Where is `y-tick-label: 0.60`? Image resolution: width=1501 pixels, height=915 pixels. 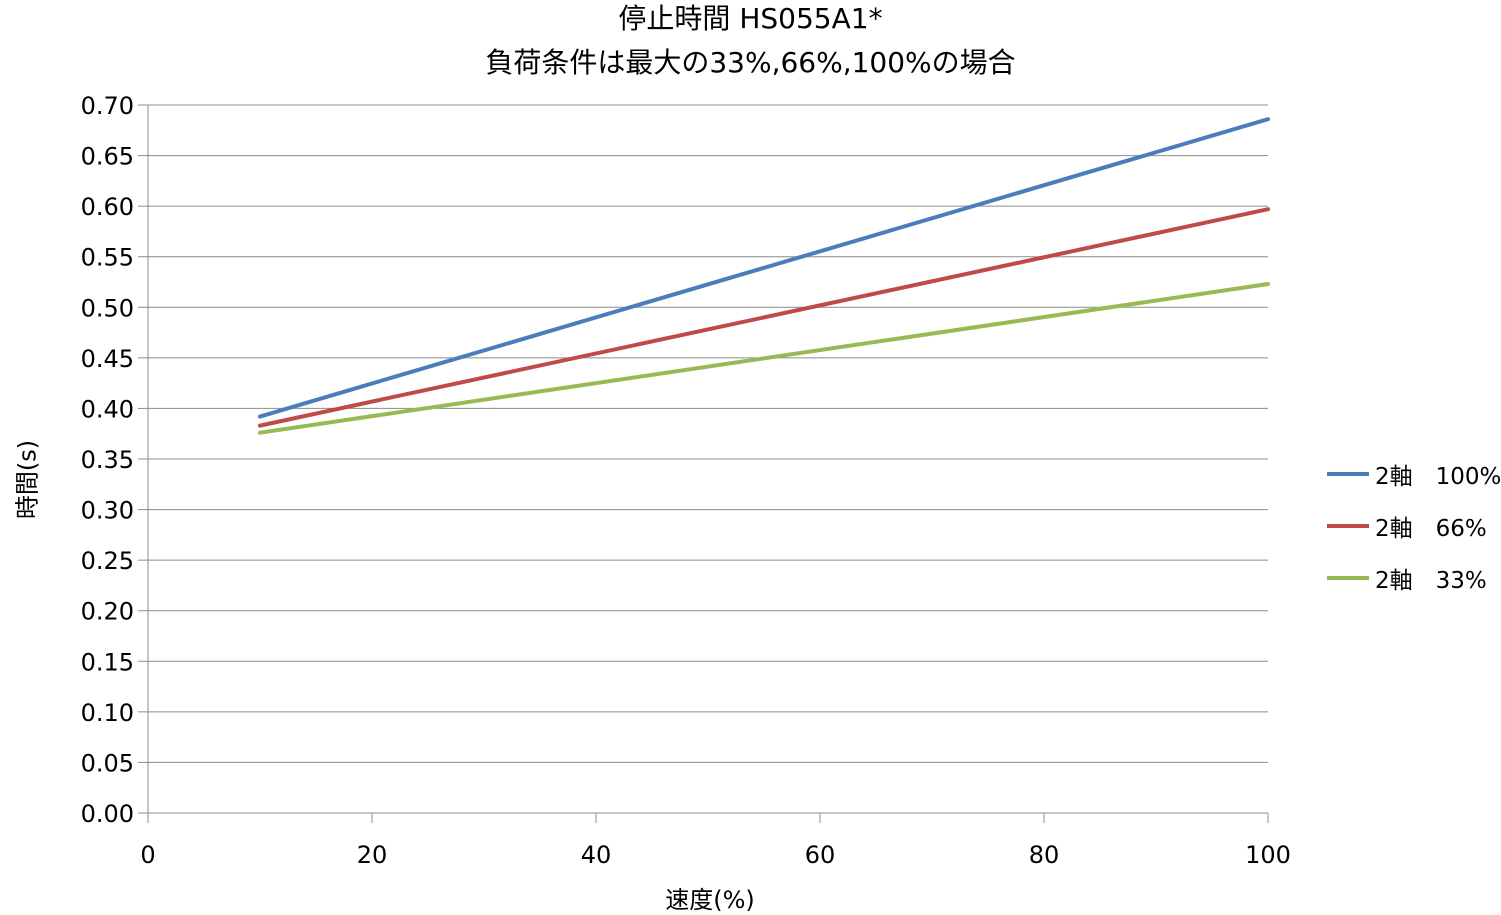
y-tick-label: 0.60 is located at coordinates (107, 207).